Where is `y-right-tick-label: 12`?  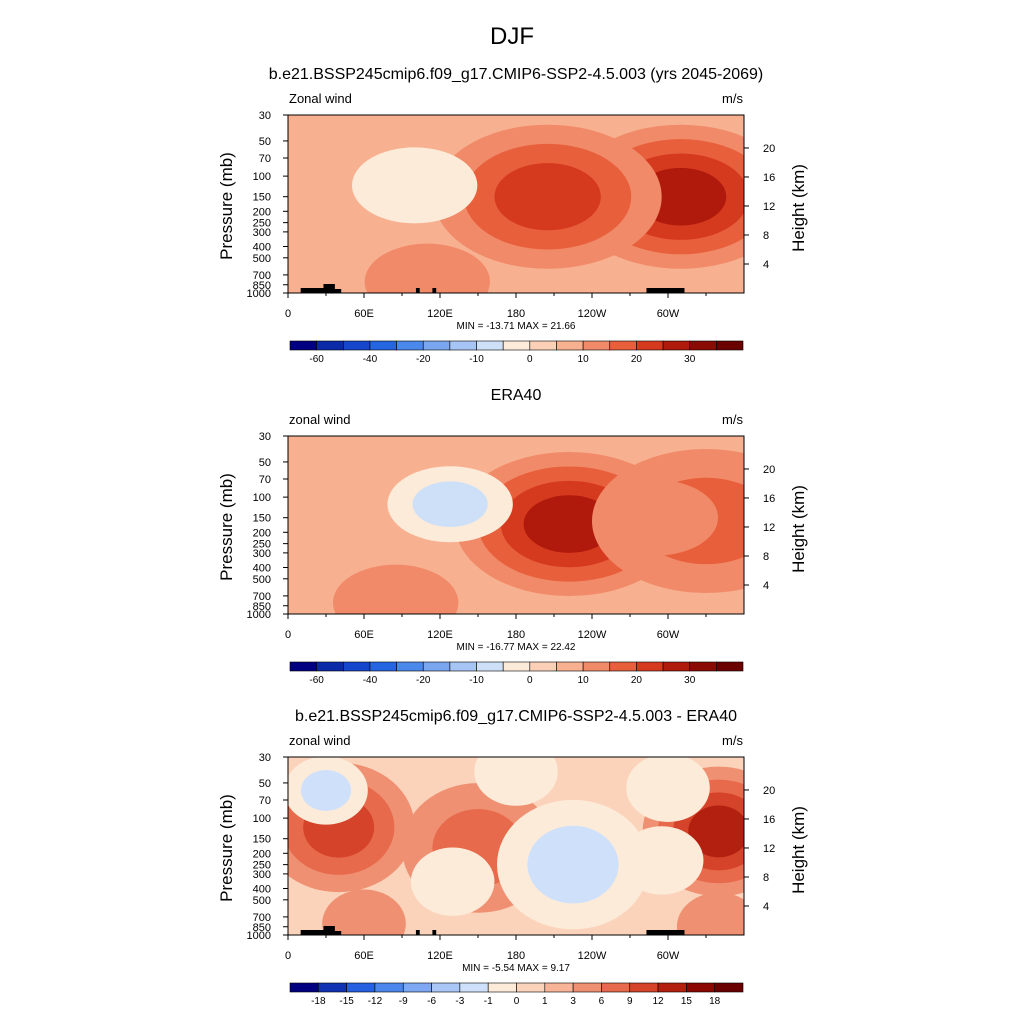 y-right-tick-label: 12 is located at coordinates (769, 528).